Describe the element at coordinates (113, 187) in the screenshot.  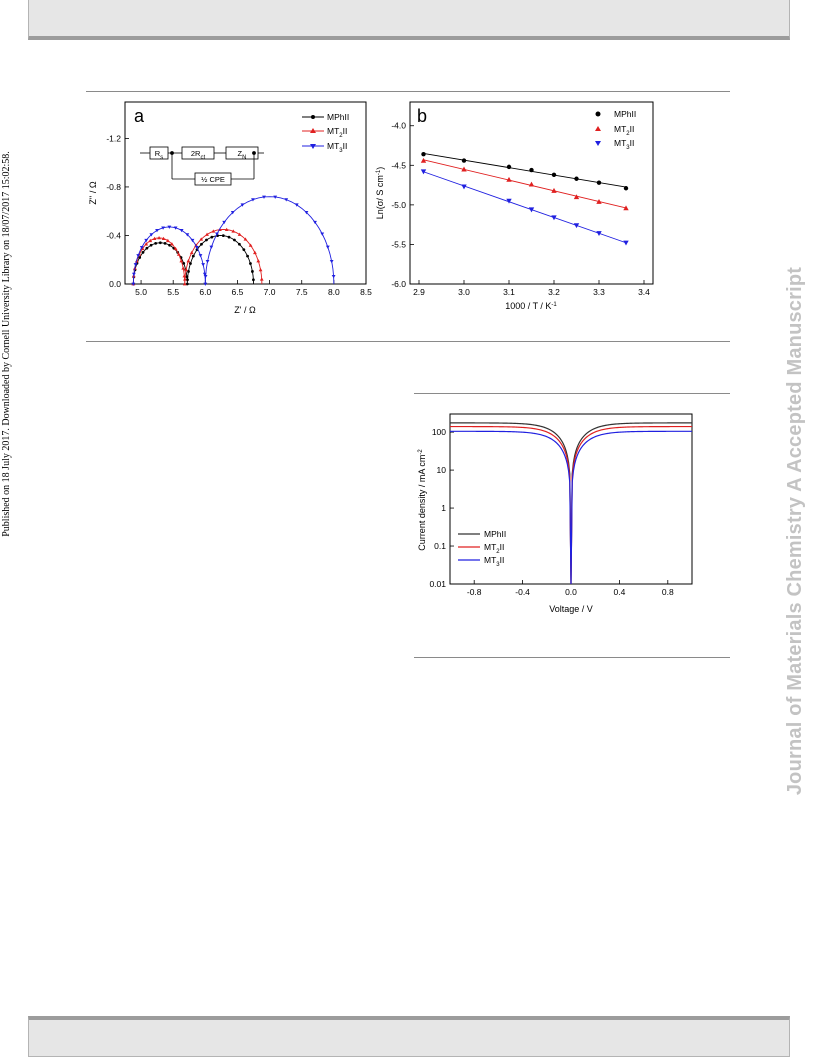
I see `y-tick-label: -0.8` at that location.